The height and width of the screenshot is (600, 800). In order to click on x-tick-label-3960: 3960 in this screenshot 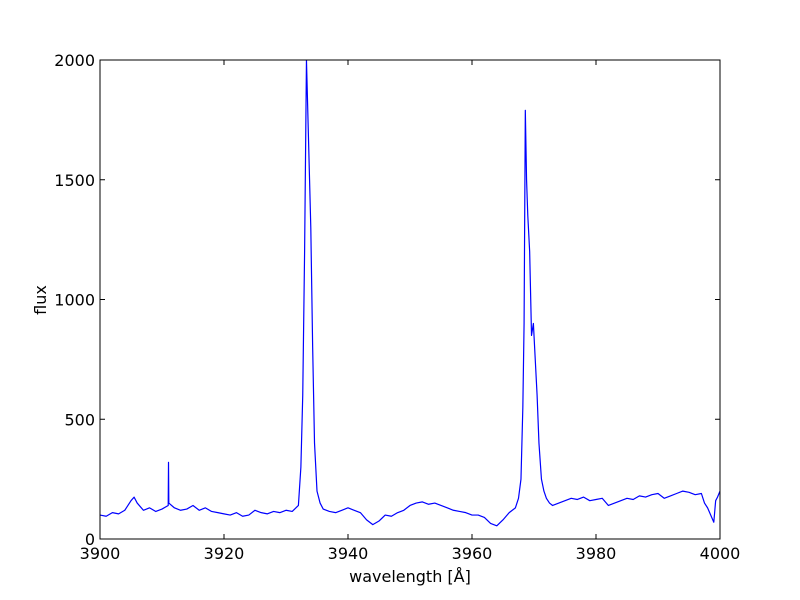, I will do `click(472, 553)`.